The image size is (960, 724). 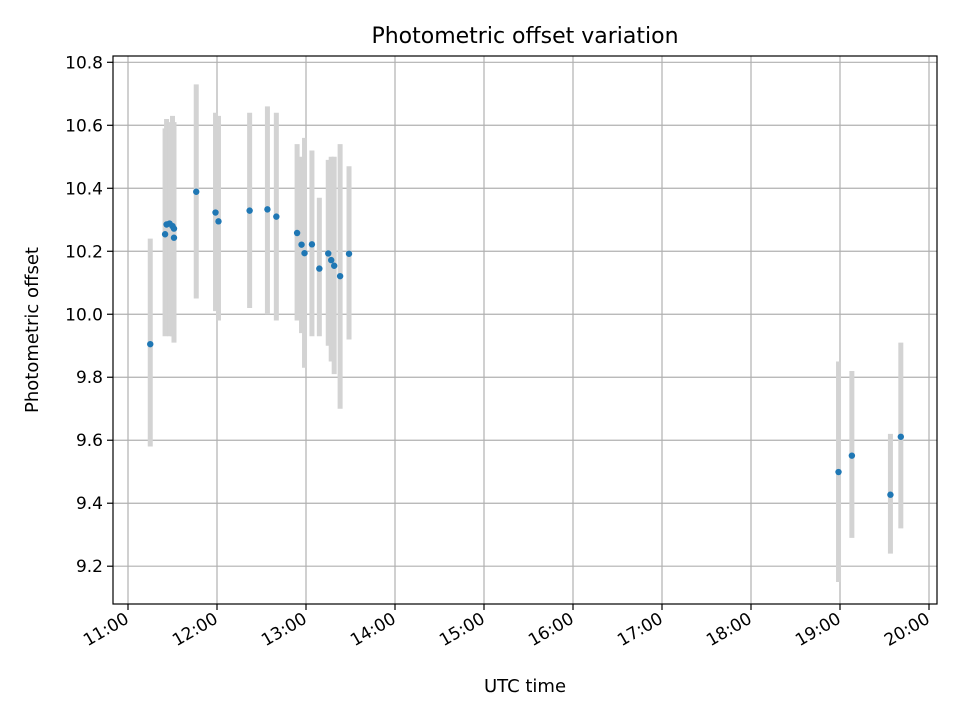 I want to click on chart-title: Photometric offset variation, so click(x=524, y=36).